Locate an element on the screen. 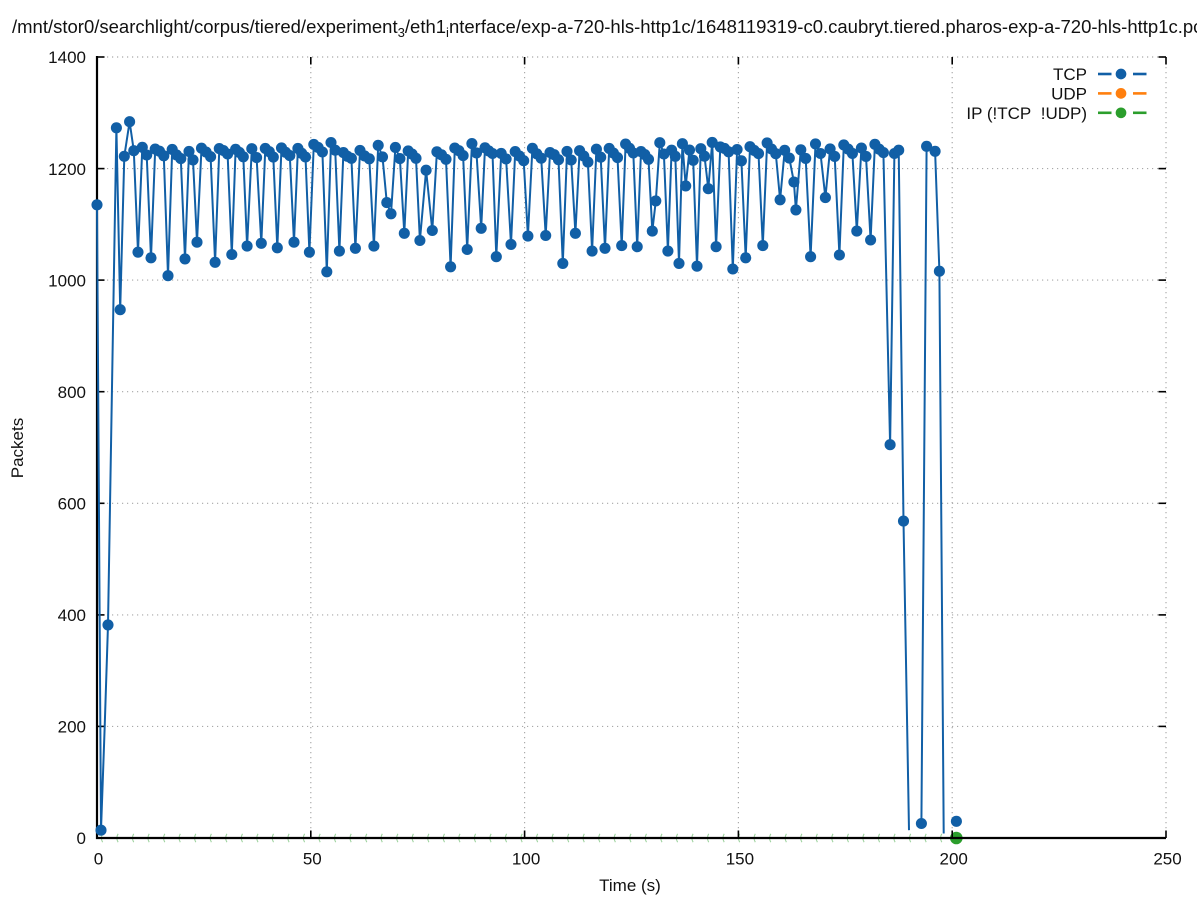  svg-text: 1200 is located at coordinates (67, 169).